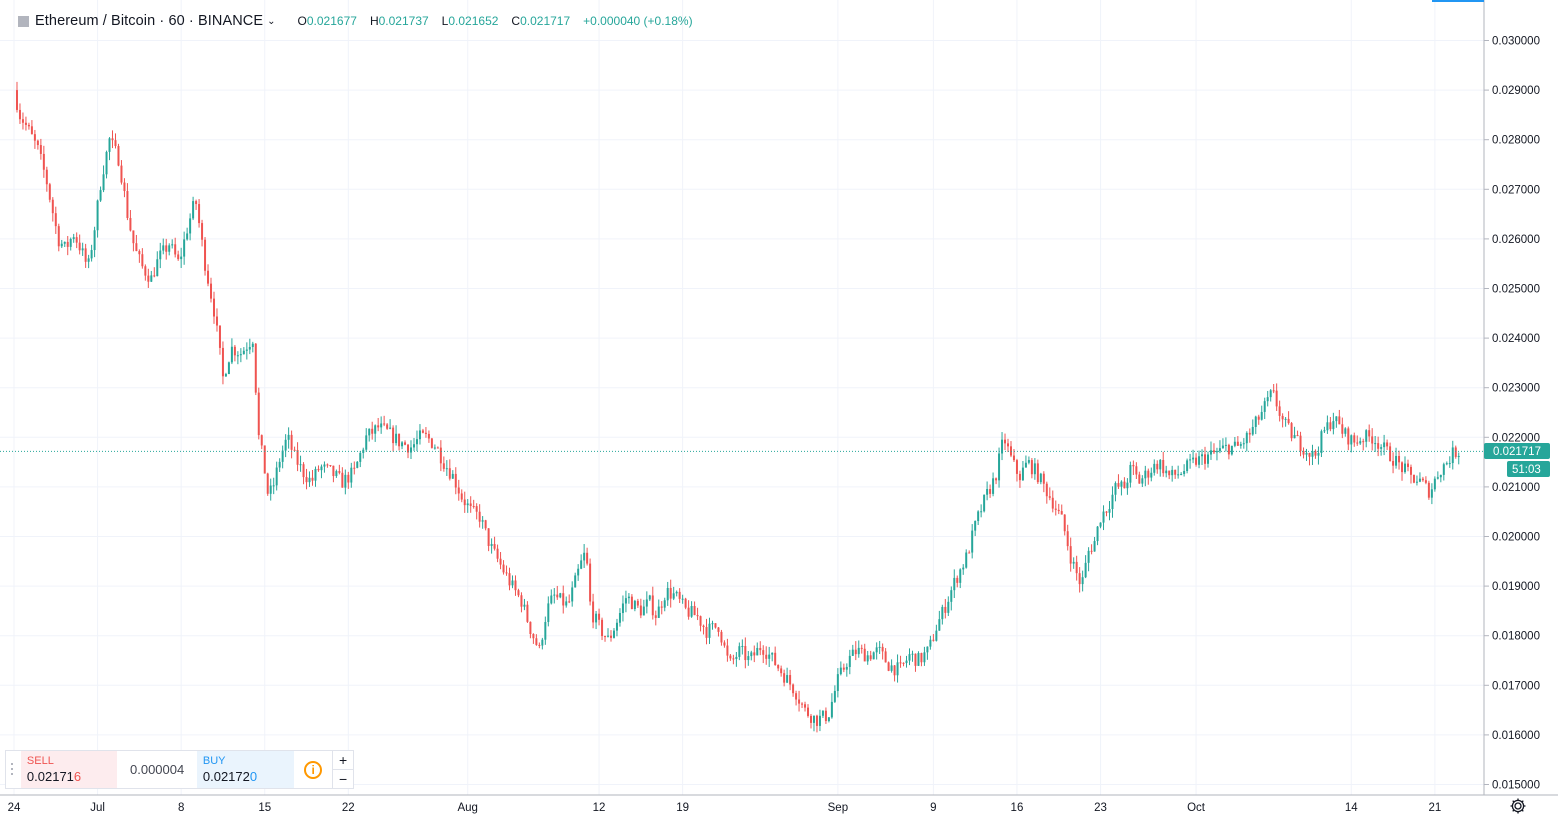 The width and height of the screenshot is (1558, 820). I want to click on quantity-stepper: + −, so click(342, 769).